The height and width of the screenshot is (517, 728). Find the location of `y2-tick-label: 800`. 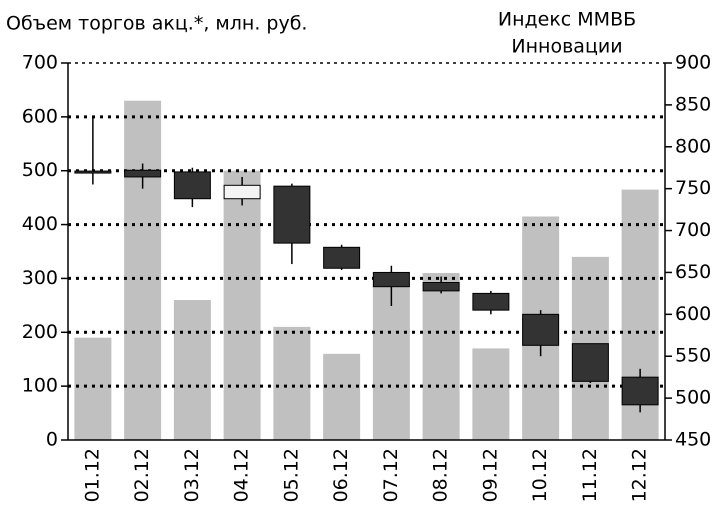

y2-tick-label: 800 is located at coordinates (693, 146).